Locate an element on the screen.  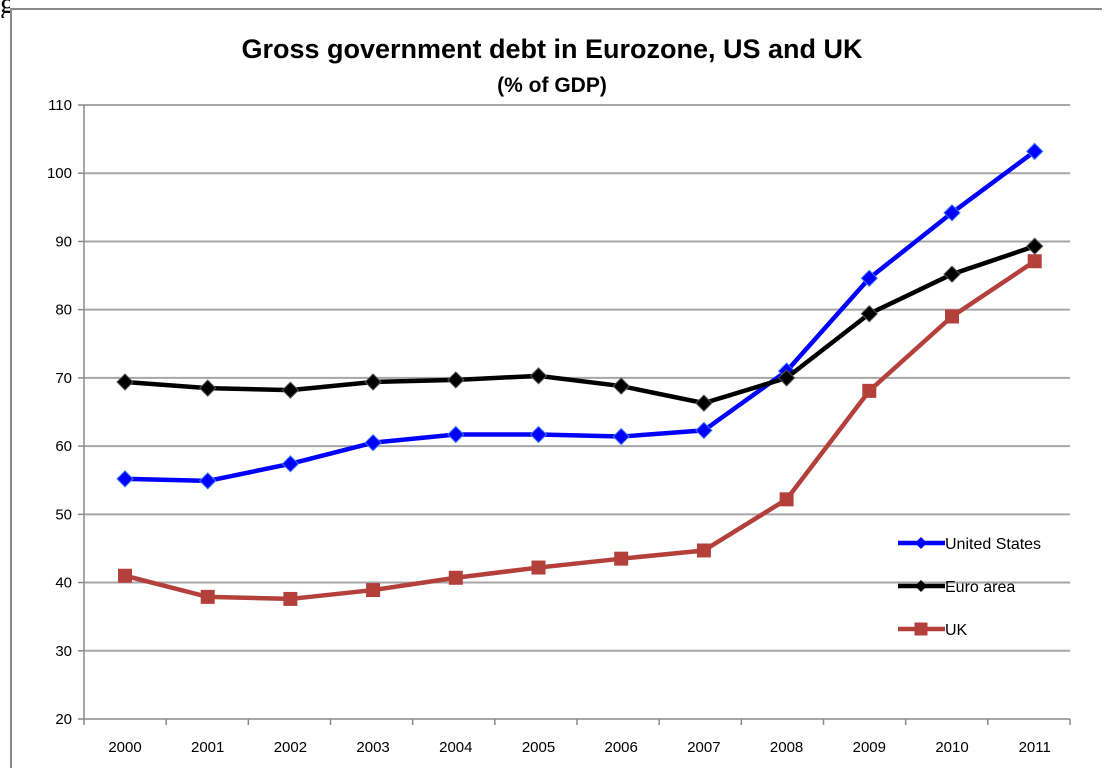
x-tick-label: 2004 is located at coordinates (455, 747).